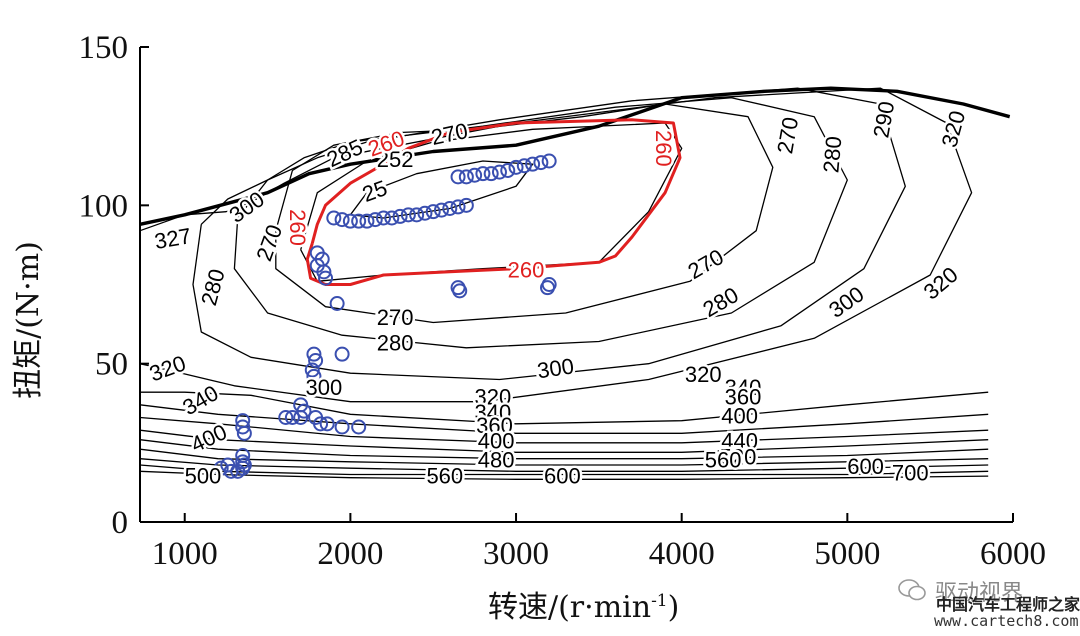 The image size is (1080, 636). What do you see at coordinates (979, 593) in the screenshot?
I see `watermark-brand: 驱动视界` at bounding box center [979, 593].